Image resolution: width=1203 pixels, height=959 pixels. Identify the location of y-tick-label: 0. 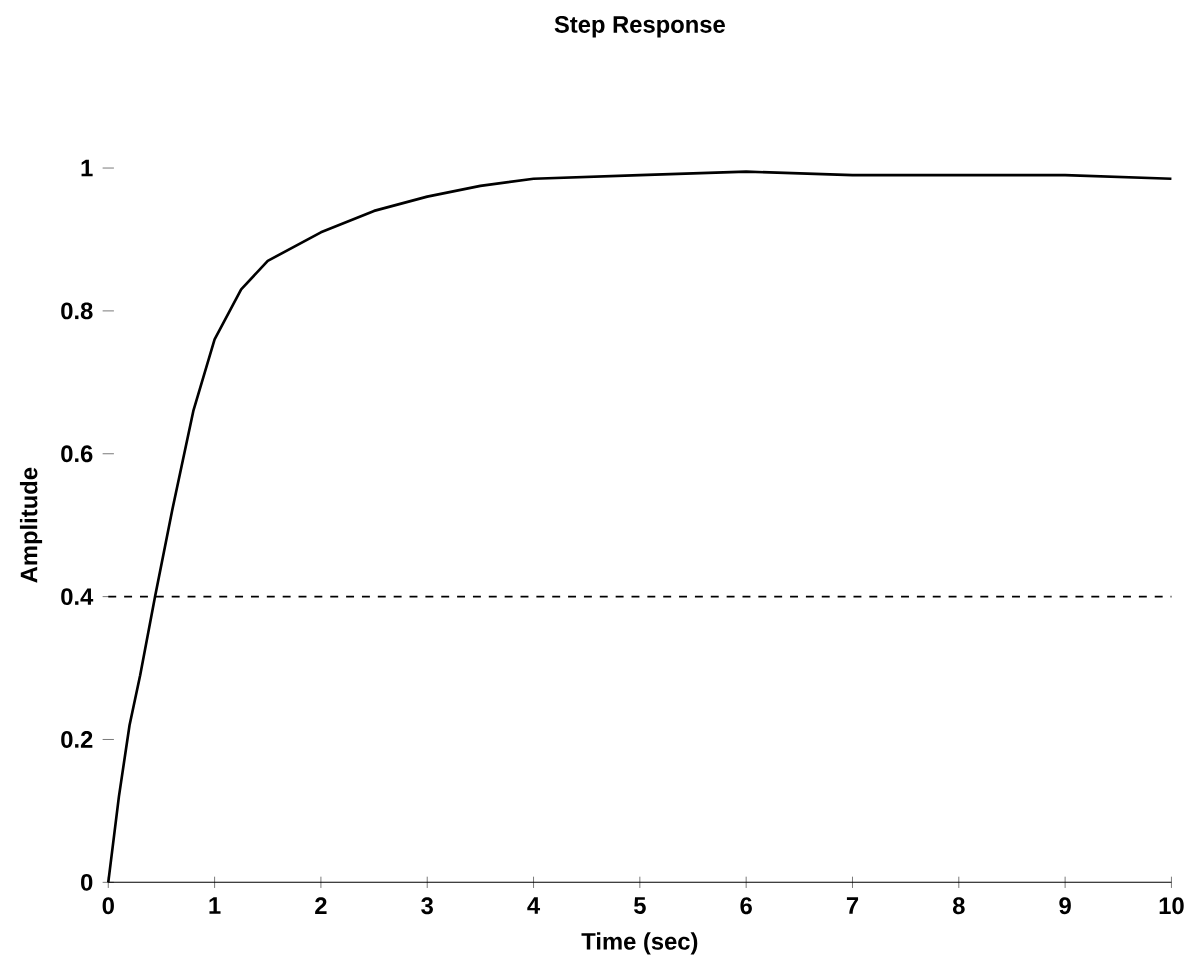
(87, 882).